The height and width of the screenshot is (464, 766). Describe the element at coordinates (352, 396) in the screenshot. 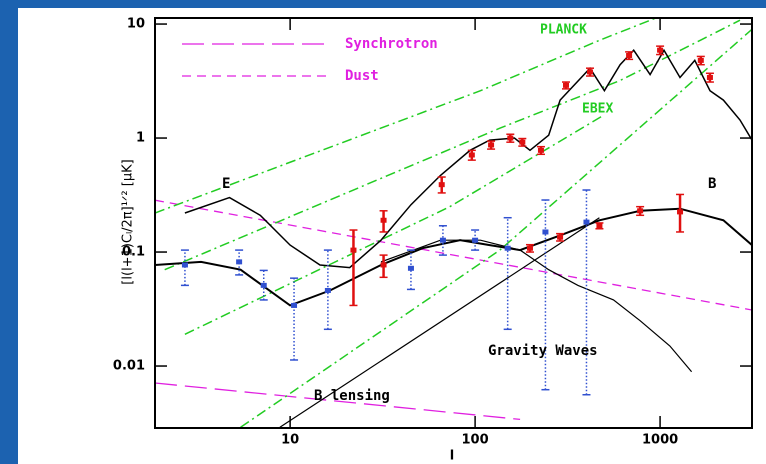

I see `annotation: B lensing` at that location.